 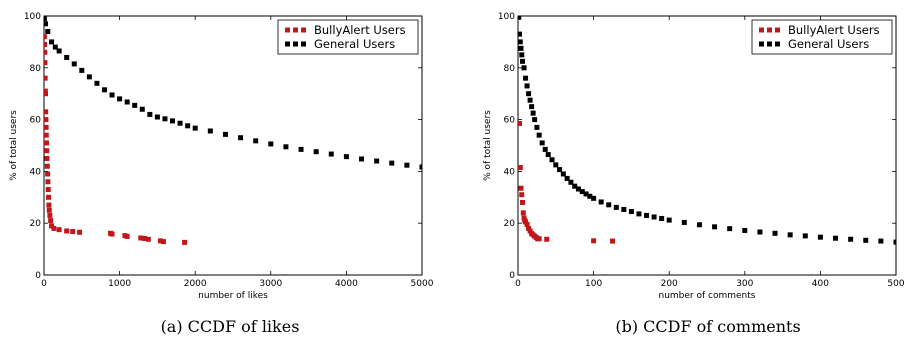 I want to click on y-tick-label: 100, so click(x=506, y=17).